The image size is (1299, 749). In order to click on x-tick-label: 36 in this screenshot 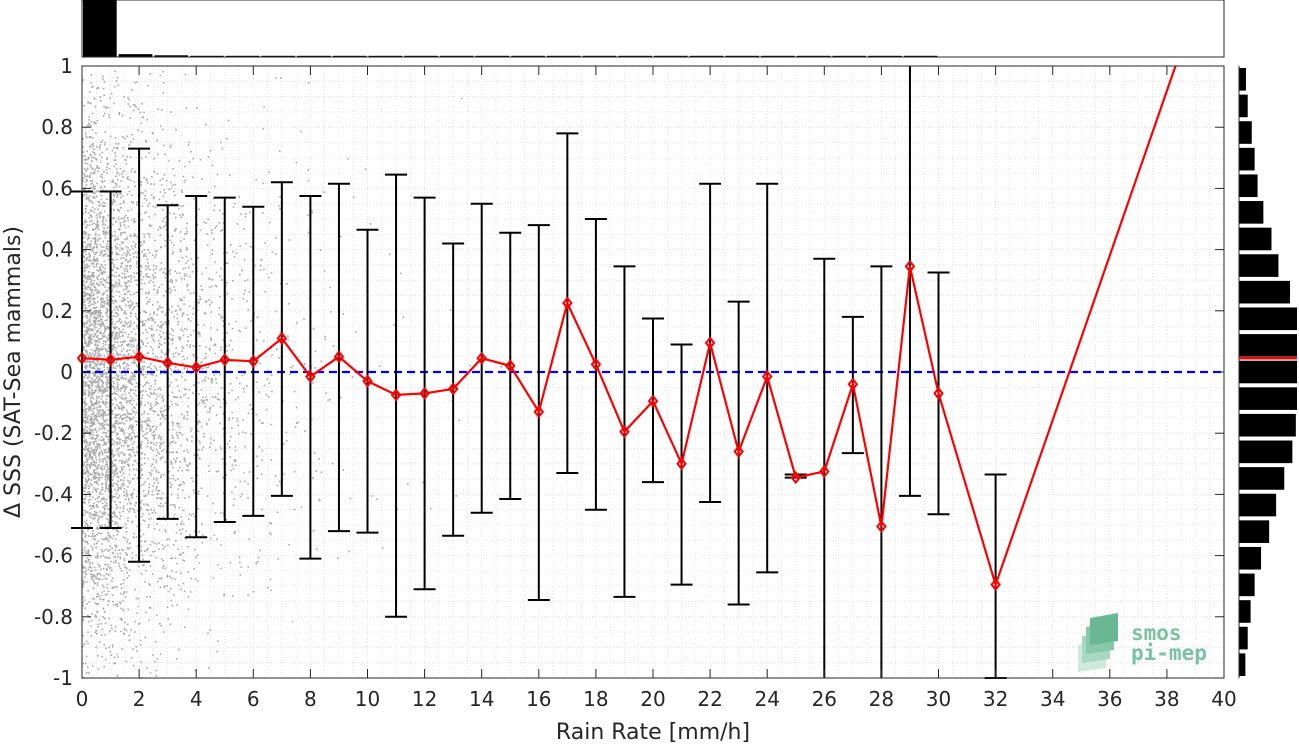, I will do `click(1109, 699)`.